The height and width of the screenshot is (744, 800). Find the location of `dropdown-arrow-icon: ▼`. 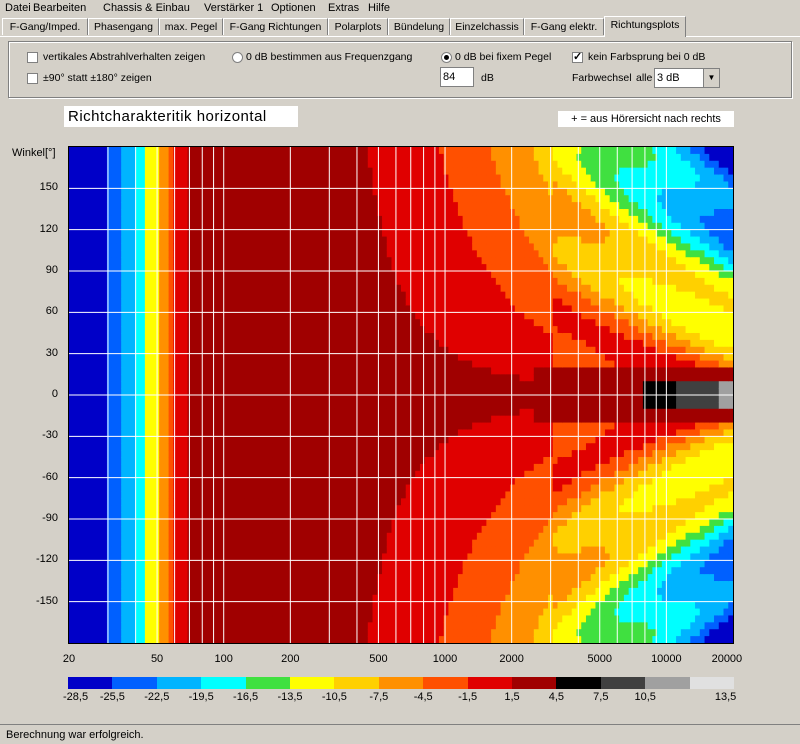

dropdown-arrow-icon: ▼ is located at coordinates (711, 78).